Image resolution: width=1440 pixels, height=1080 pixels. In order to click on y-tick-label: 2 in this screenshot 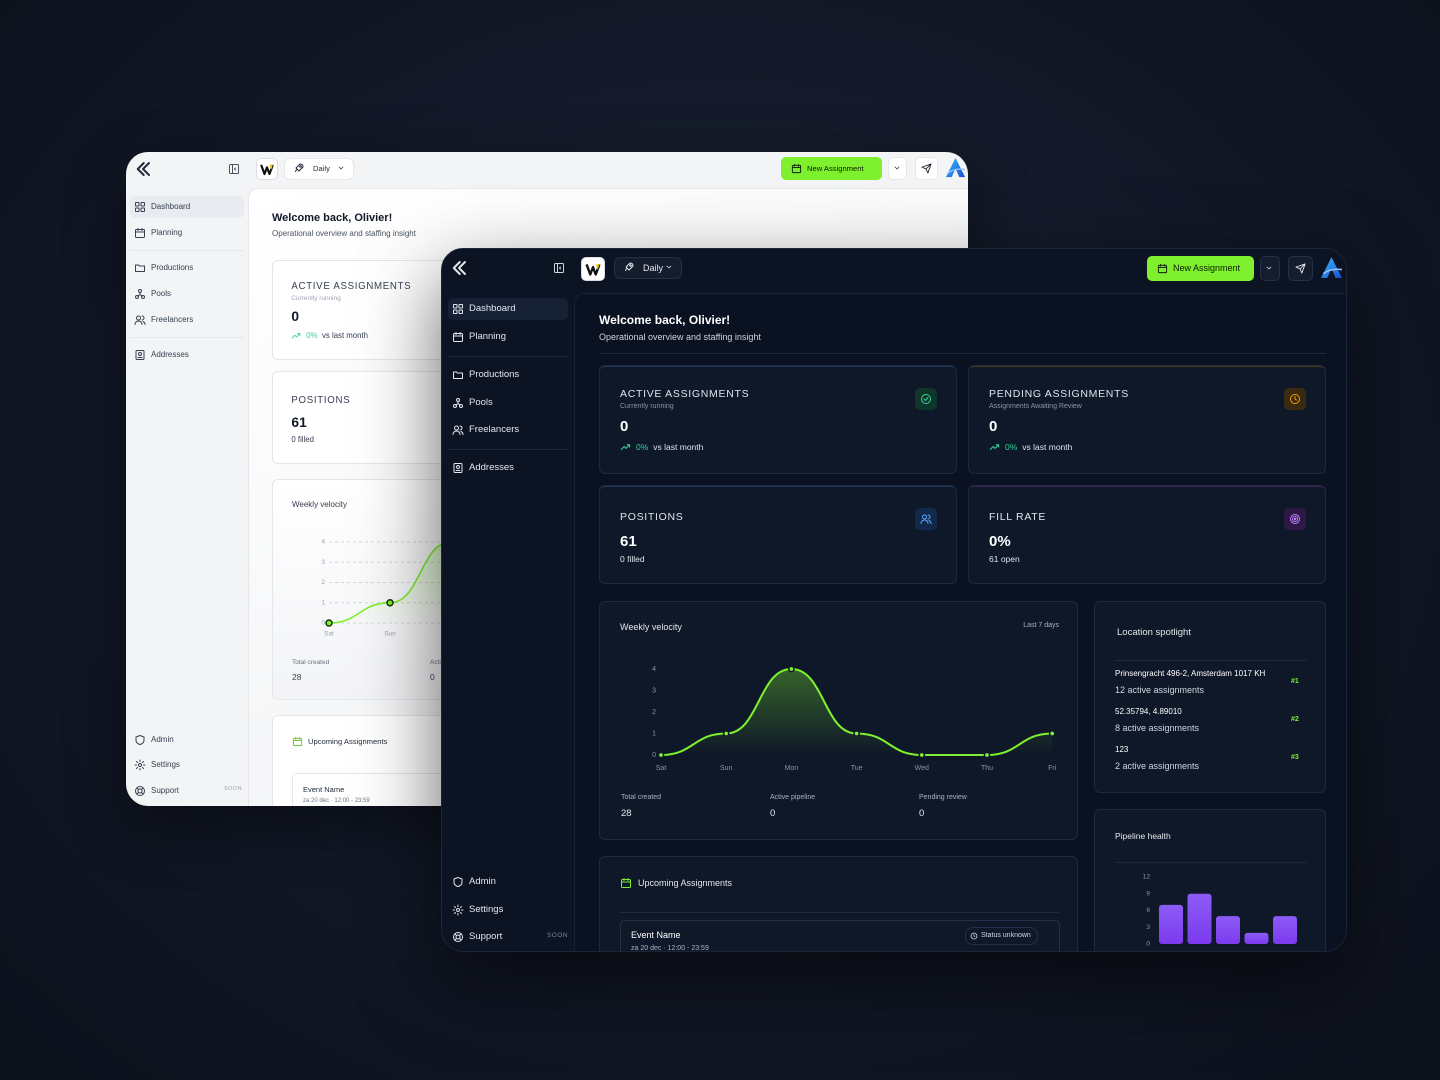, I will do `click(654, 712)`.